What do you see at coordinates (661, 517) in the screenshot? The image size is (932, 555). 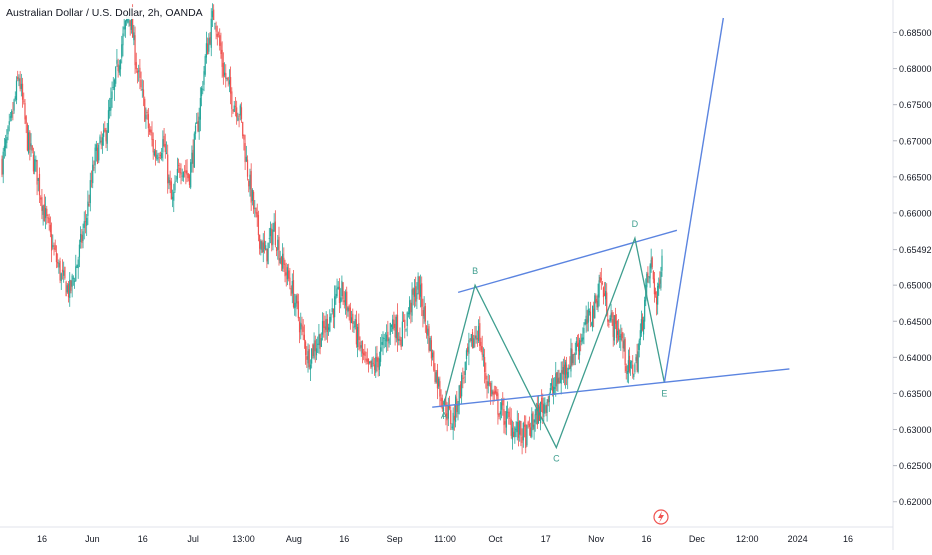 I see `lightning-icon` at bounding box center [661, 517].